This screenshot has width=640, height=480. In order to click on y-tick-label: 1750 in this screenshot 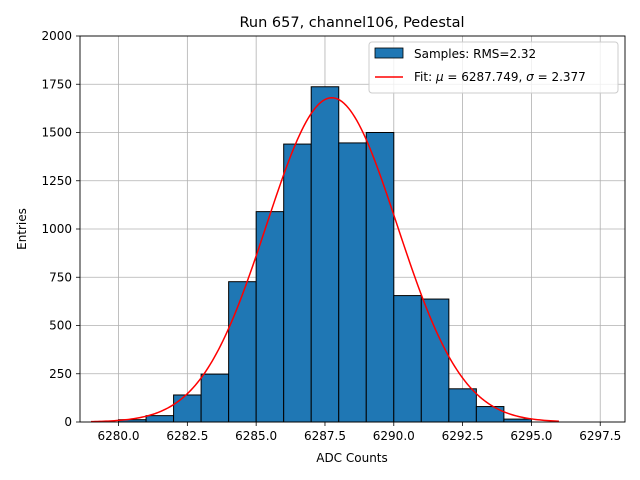, I will do `click(56, 84)`.